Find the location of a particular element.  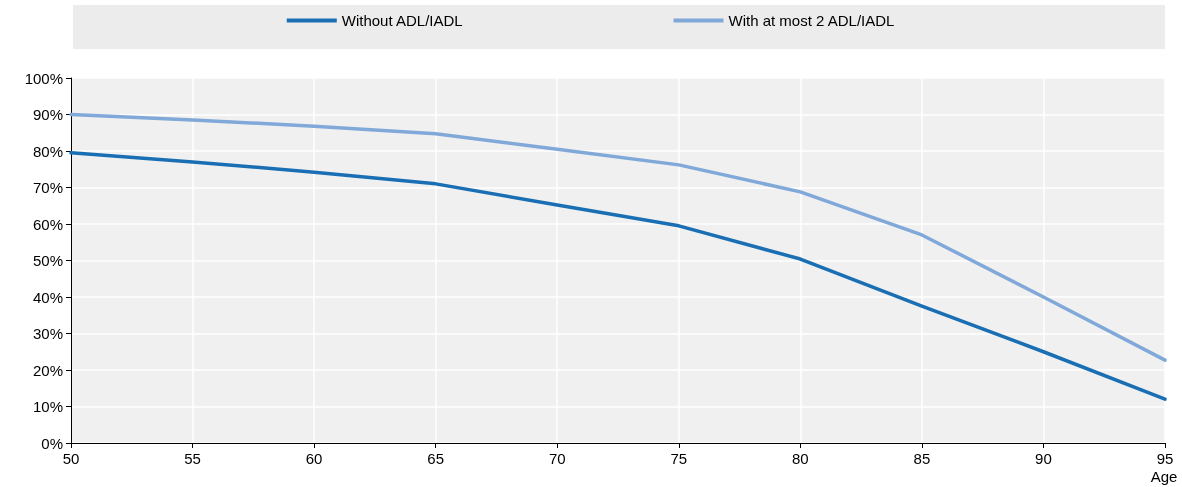

y-tick-label: 10% is located at coordinates (47, 406).